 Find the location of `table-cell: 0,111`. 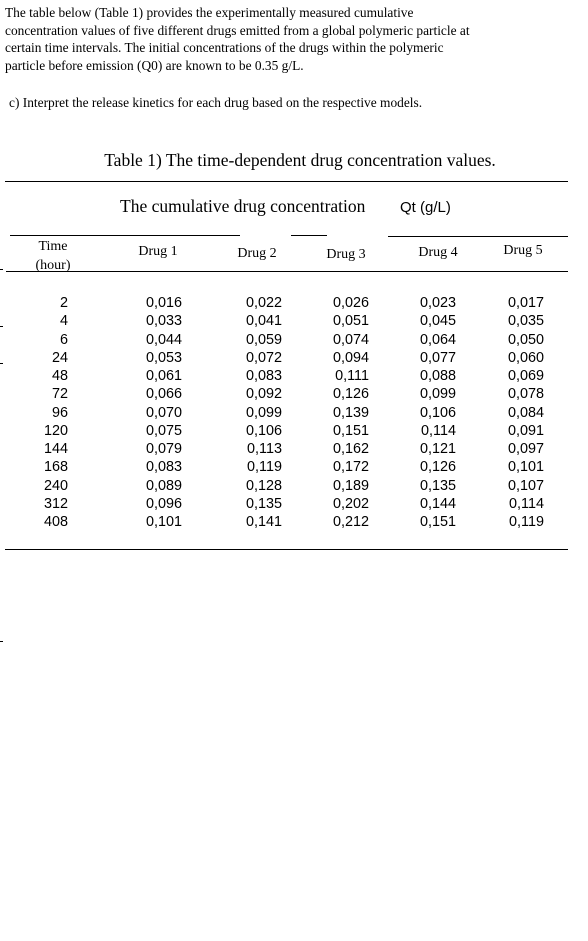

table-cell: 0,111 is located at coordinates (352, 376).